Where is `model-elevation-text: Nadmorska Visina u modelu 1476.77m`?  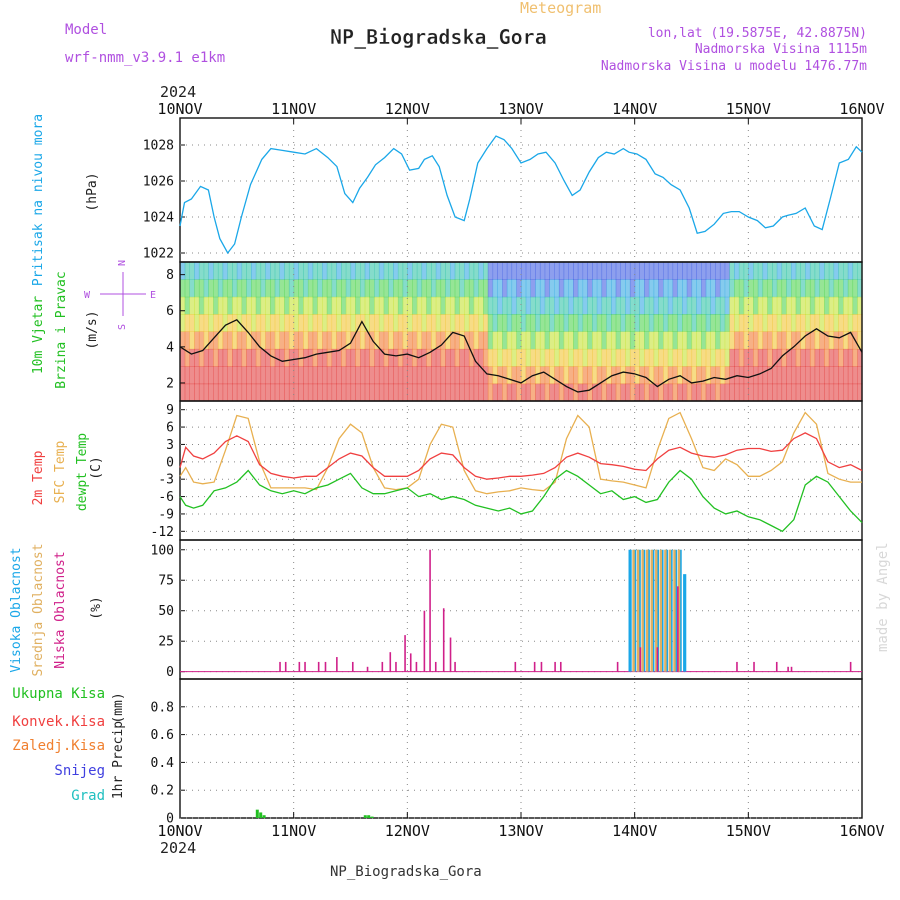 model-elevation-text: Nadmorska Visina u modelu 1476.77m is located at coordinates (734, 66).